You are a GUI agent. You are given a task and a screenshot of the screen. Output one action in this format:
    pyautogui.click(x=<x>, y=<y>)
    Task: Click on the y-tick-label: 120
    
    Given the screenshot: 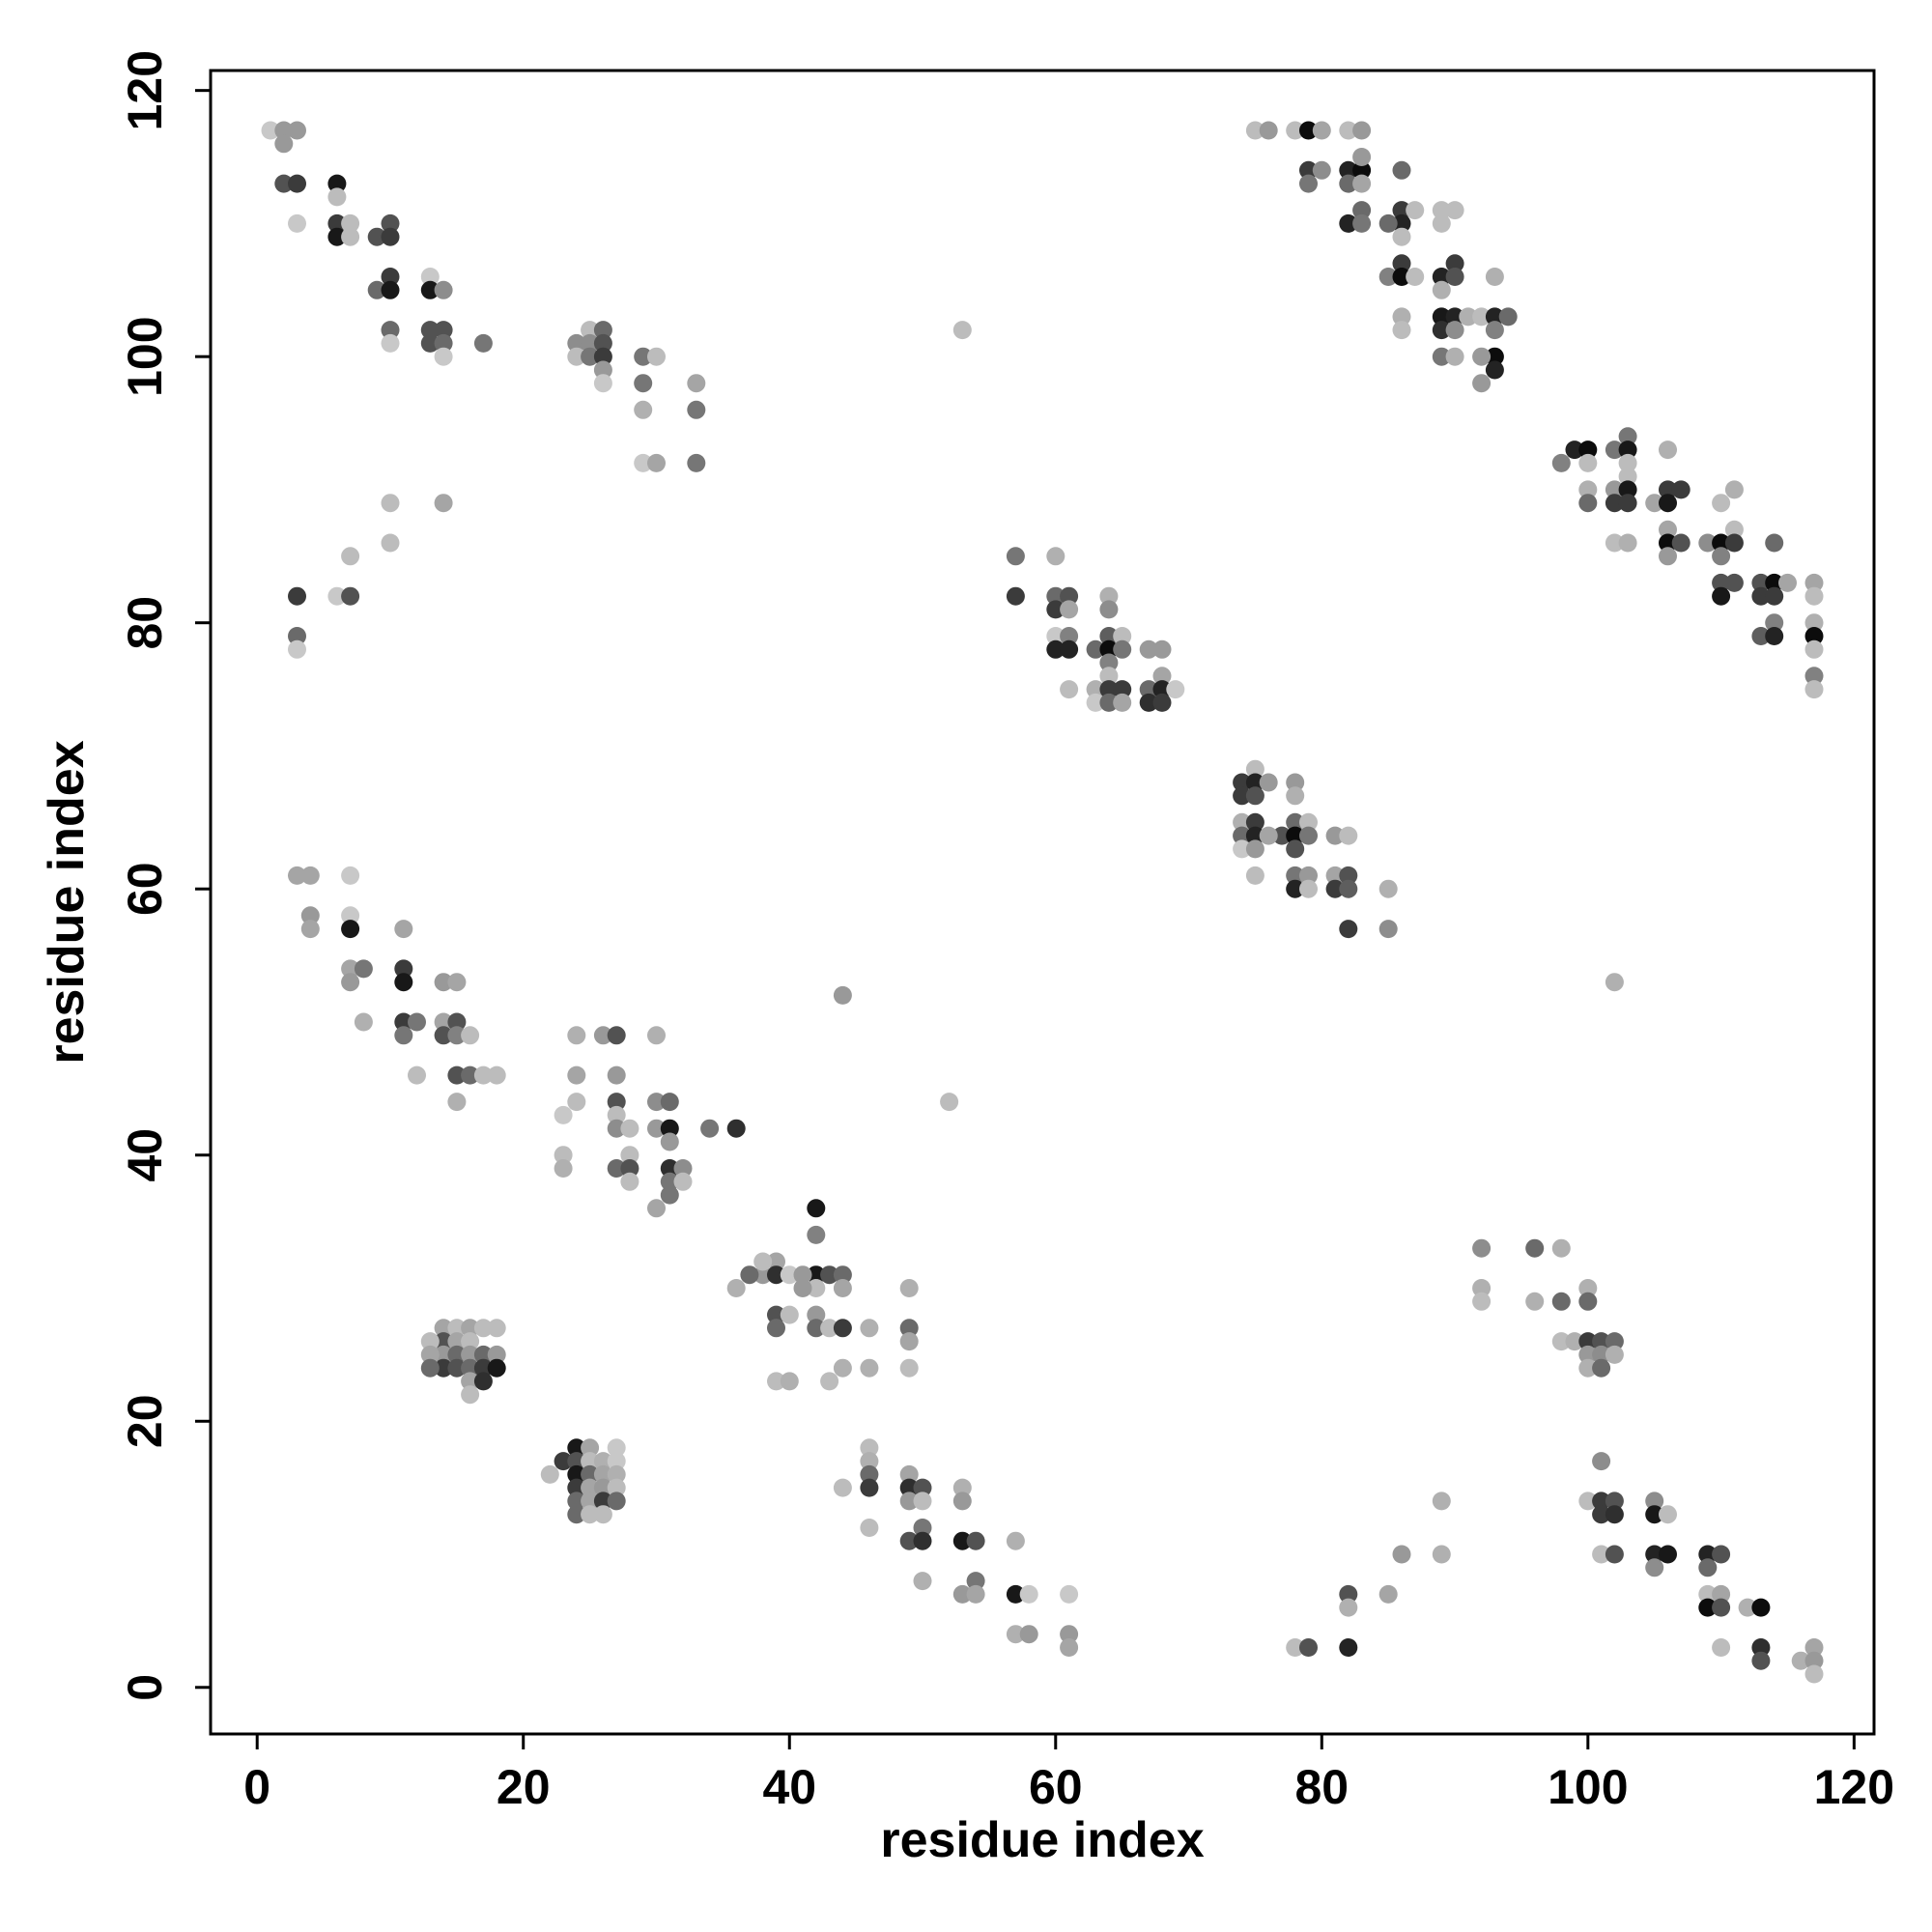 What is the action you would take?
    pyautogui.click(x=145, y=90)
    